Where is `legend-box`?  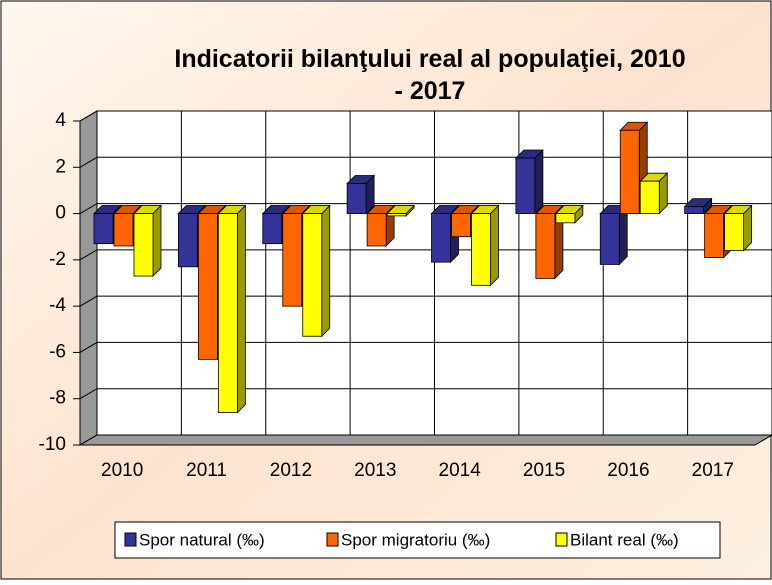 legend-box is located at coordinates (417, 540).